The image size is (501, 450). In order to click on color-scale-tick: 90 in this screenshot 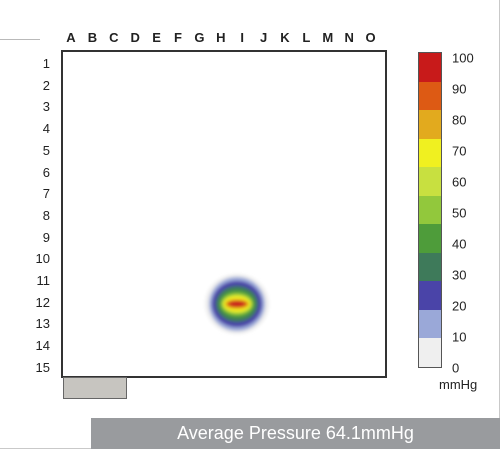, I will do `click(459, 89)`.